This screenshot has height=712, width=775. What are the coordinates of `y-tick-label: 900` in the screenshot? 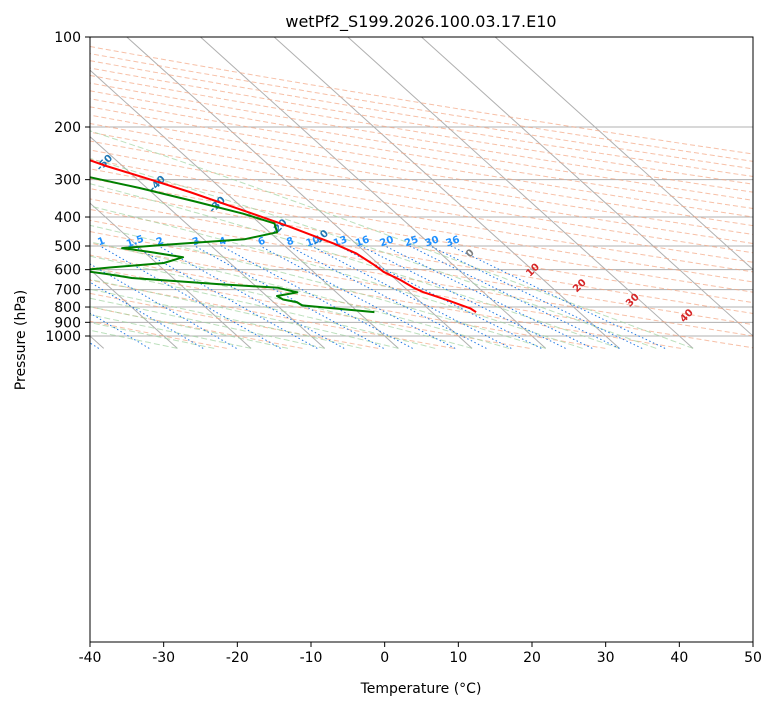 It's located at (67, 323).